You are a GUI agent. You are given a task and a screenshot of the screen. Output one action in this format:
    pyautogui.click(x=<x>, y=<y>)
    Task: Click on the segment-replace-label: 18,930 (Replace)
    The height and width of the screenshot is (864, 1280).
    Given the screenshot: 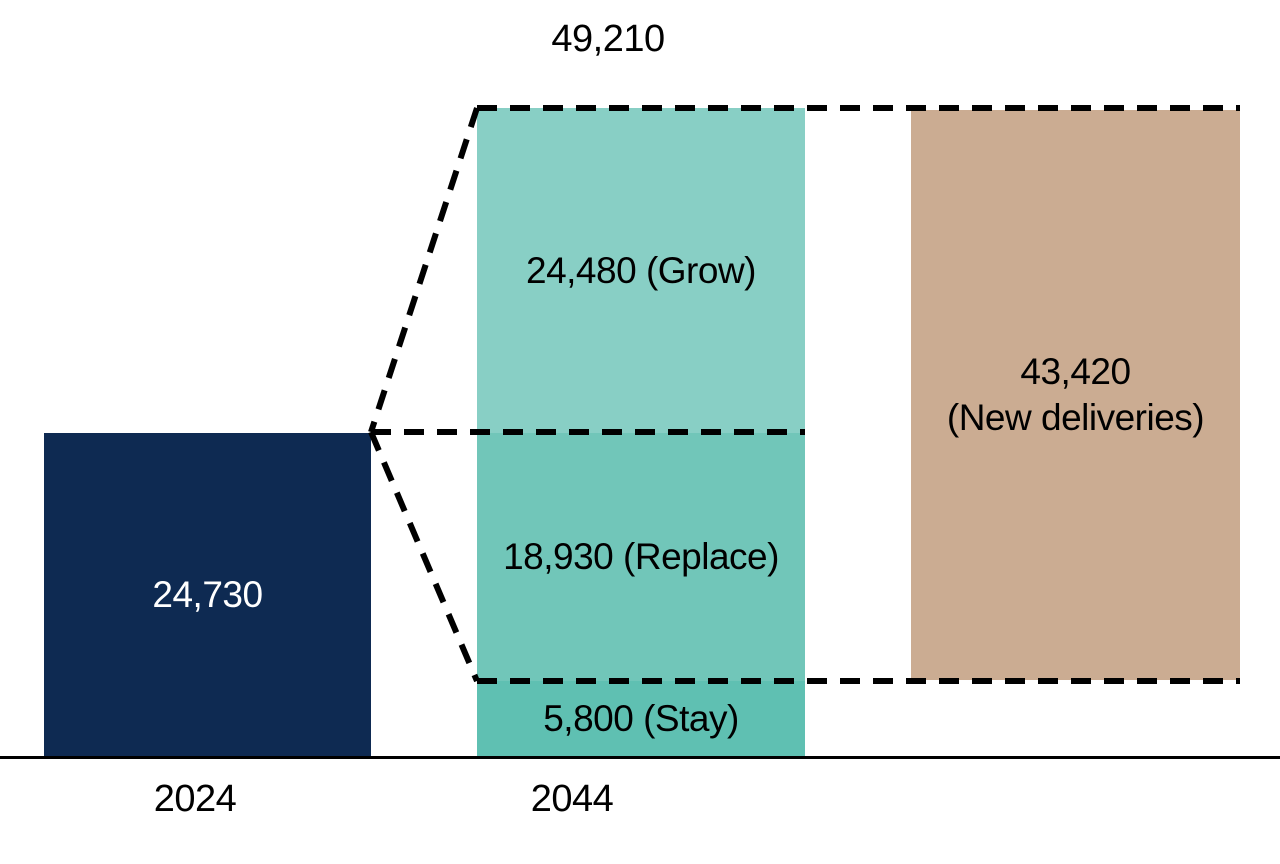 What is the action you would take?
    pyautogui.click(x=641, y=556)
    